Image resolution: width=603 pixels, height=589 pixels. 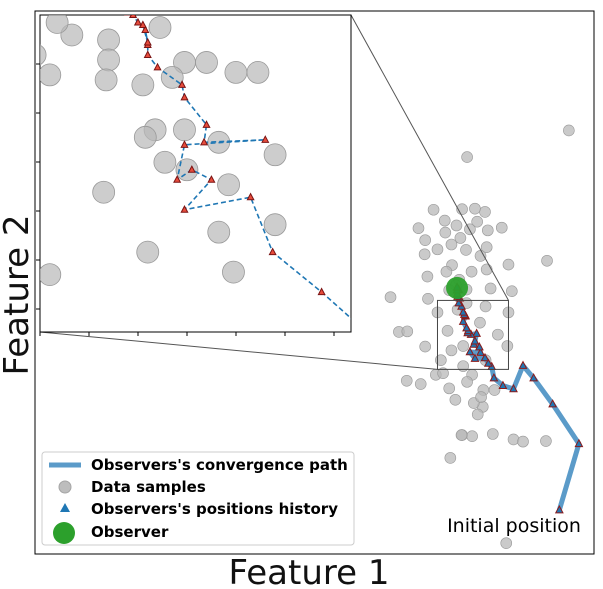 I want to click on annotation-initial-position: Initial position, so click(x=514, y=526).